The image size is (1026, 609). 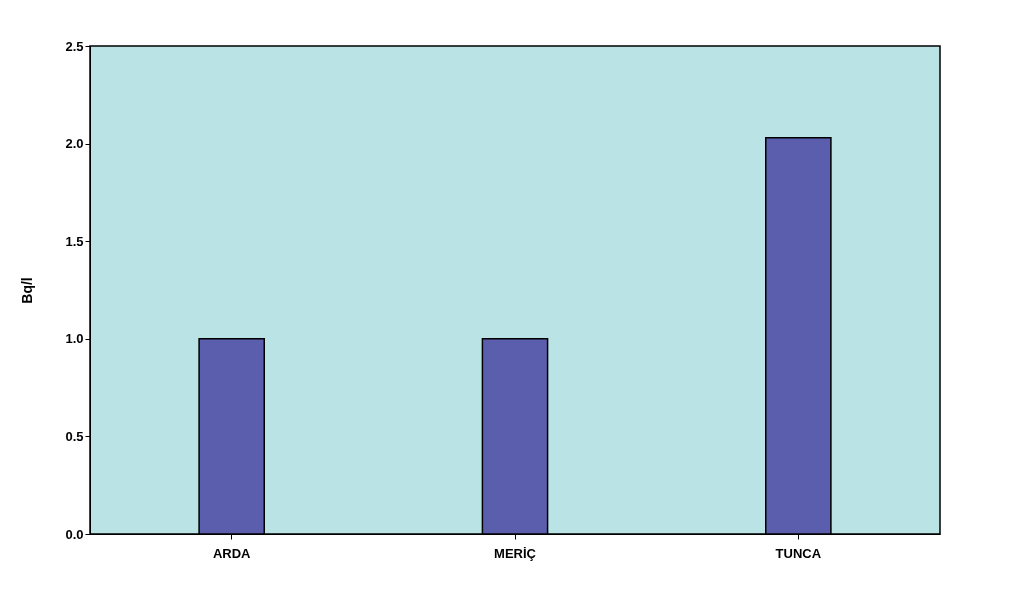 I want to click on x-tick-label: MERİÇ, so click(x=515, y=553).